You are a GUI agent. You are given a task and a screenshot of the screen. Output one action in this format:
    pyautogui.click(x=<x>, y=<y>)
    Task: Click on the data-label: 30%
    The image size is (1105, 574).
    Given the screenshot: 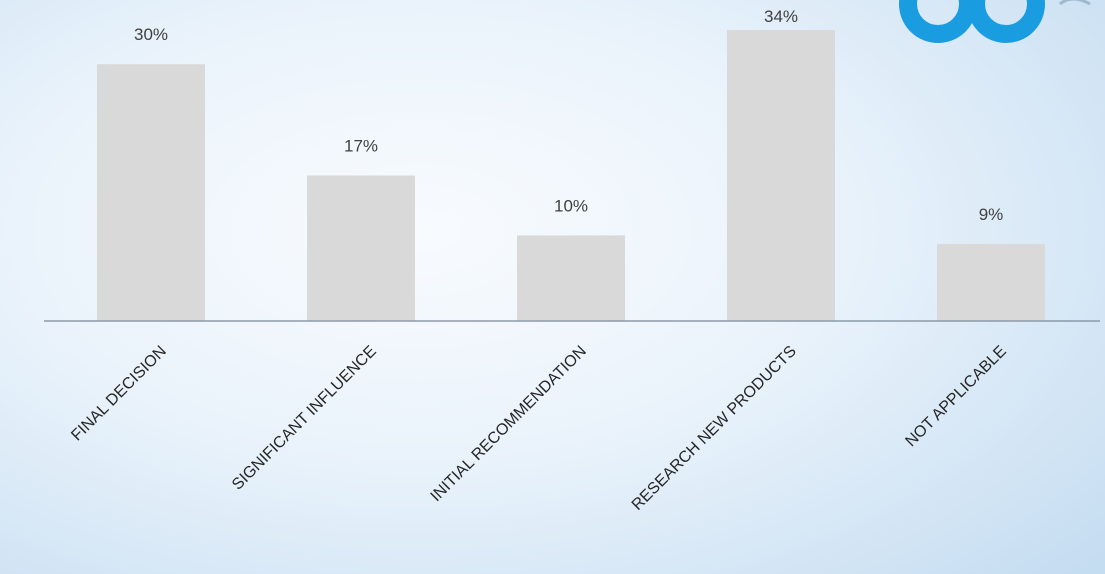 What is the action you would take?
    pyautogui.click(x=151, y=34)
    